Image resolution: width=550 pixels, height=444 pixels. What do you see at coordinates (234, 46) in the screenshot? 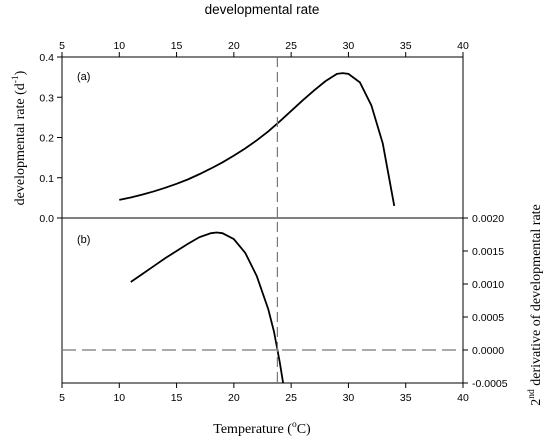
I see `x-top-tick-label: 20` at bounding box center [234, 46].